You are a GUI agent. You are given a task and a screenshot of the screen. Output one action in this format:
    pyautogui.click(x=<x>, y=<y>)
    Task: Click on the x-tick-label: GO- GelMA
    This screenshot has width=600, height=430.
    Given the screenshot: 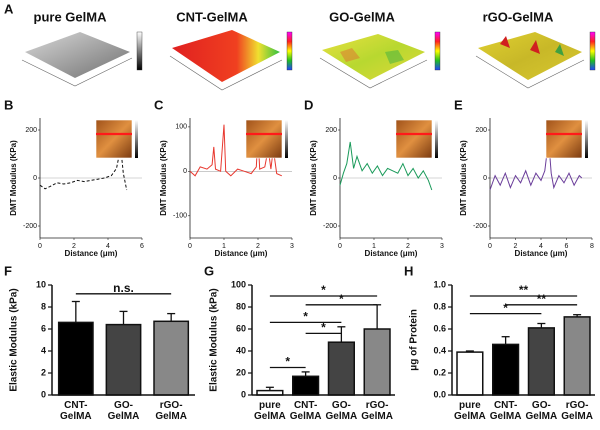 What is the action you would take?
    pyautogui.click(x=541, y=411)
    